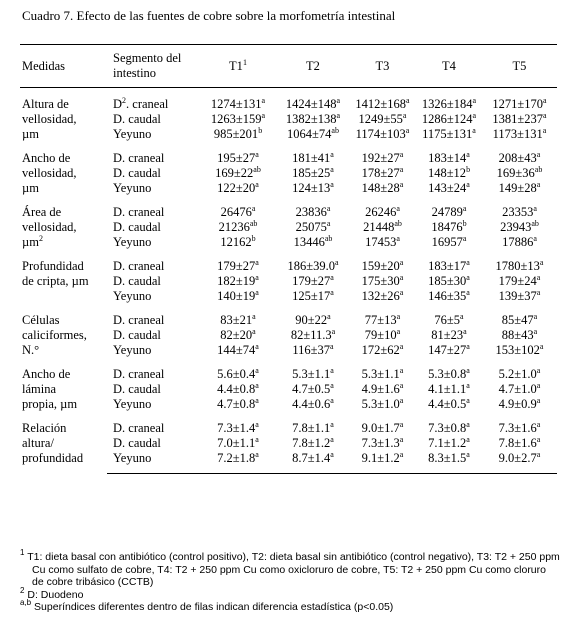 The image size is (567, 642). I want to click on value-cell: 1249±55a, so click(382, 119).